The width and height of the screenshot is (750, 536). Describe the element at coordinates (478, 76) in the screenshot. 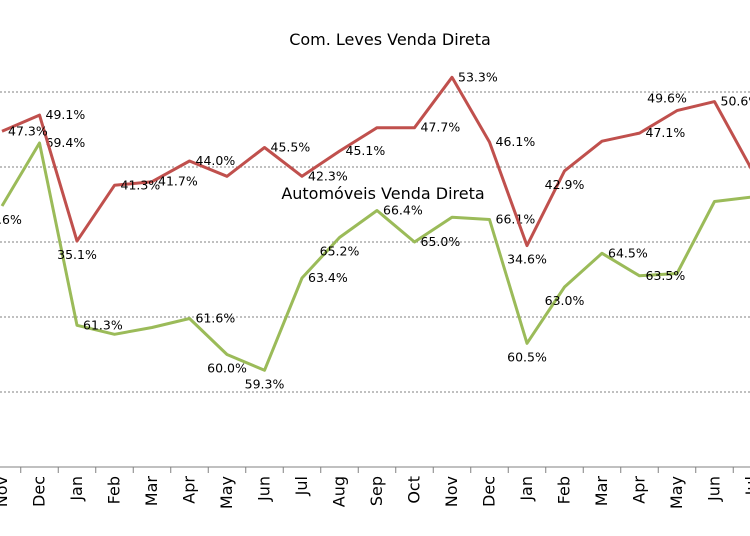

I see `data-label: 53.3%` at that location.